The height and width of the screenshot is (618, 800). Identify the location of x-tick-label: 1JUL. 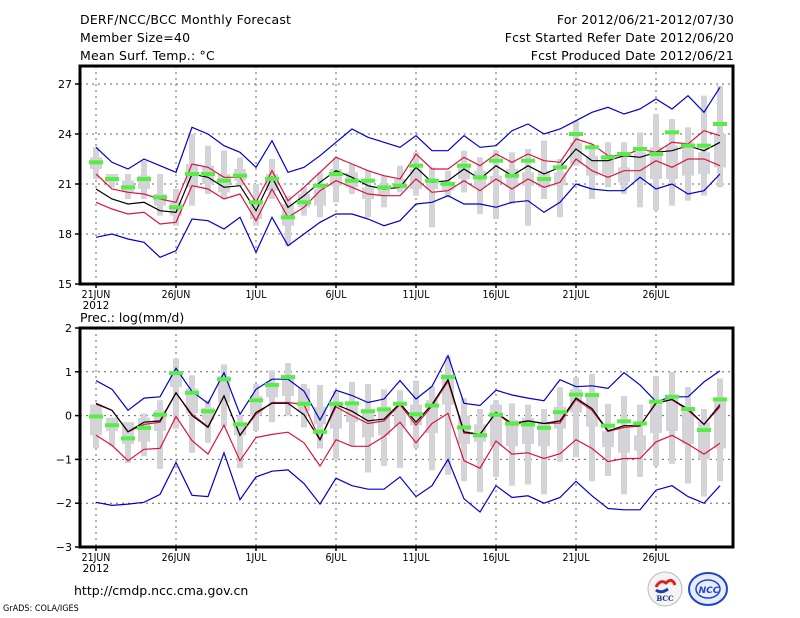
(257, 558).